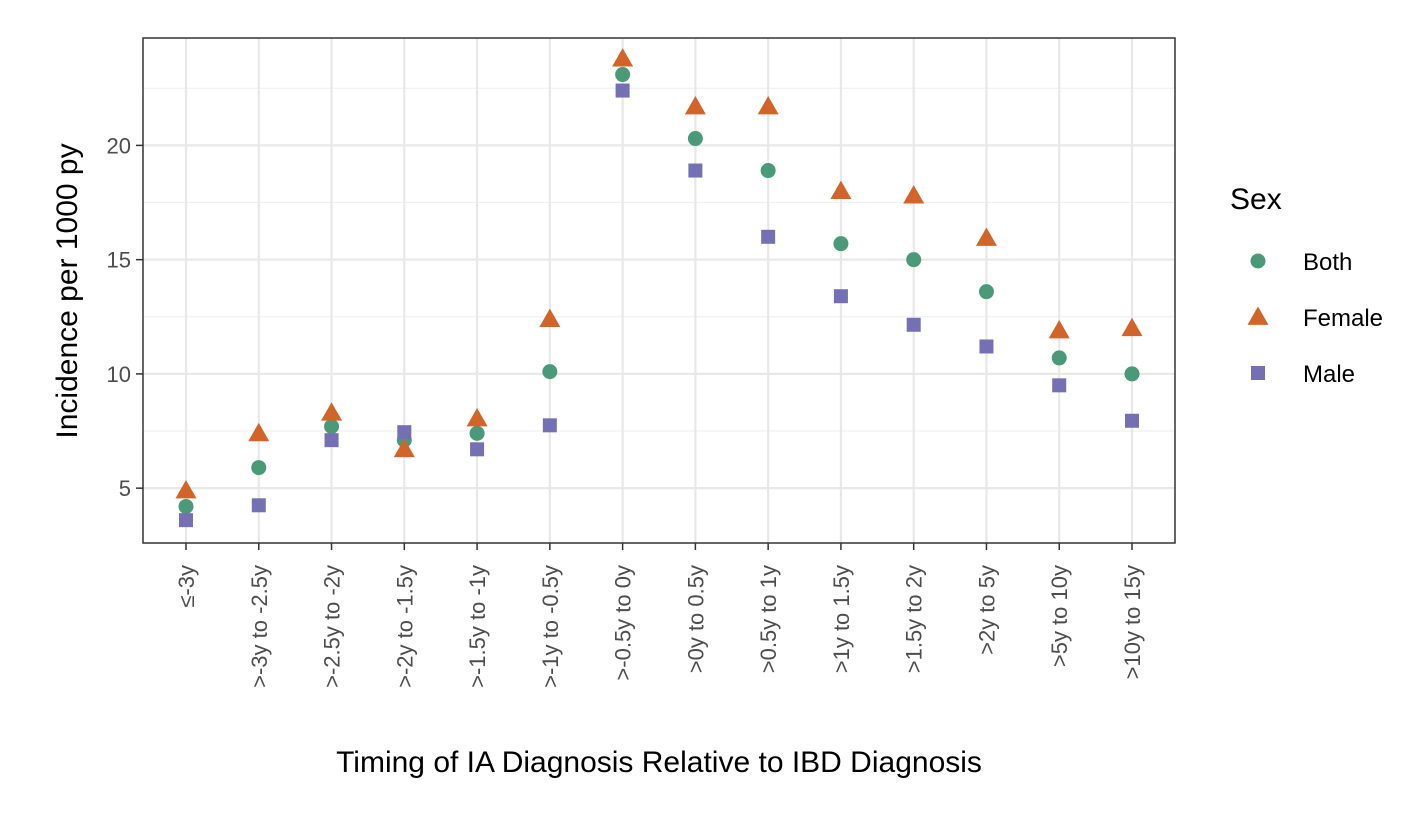 The width and height of the screenshot is (1422, 814). I want to click on x-tick-label: >-2y to -1.5y, so click(404, 626).